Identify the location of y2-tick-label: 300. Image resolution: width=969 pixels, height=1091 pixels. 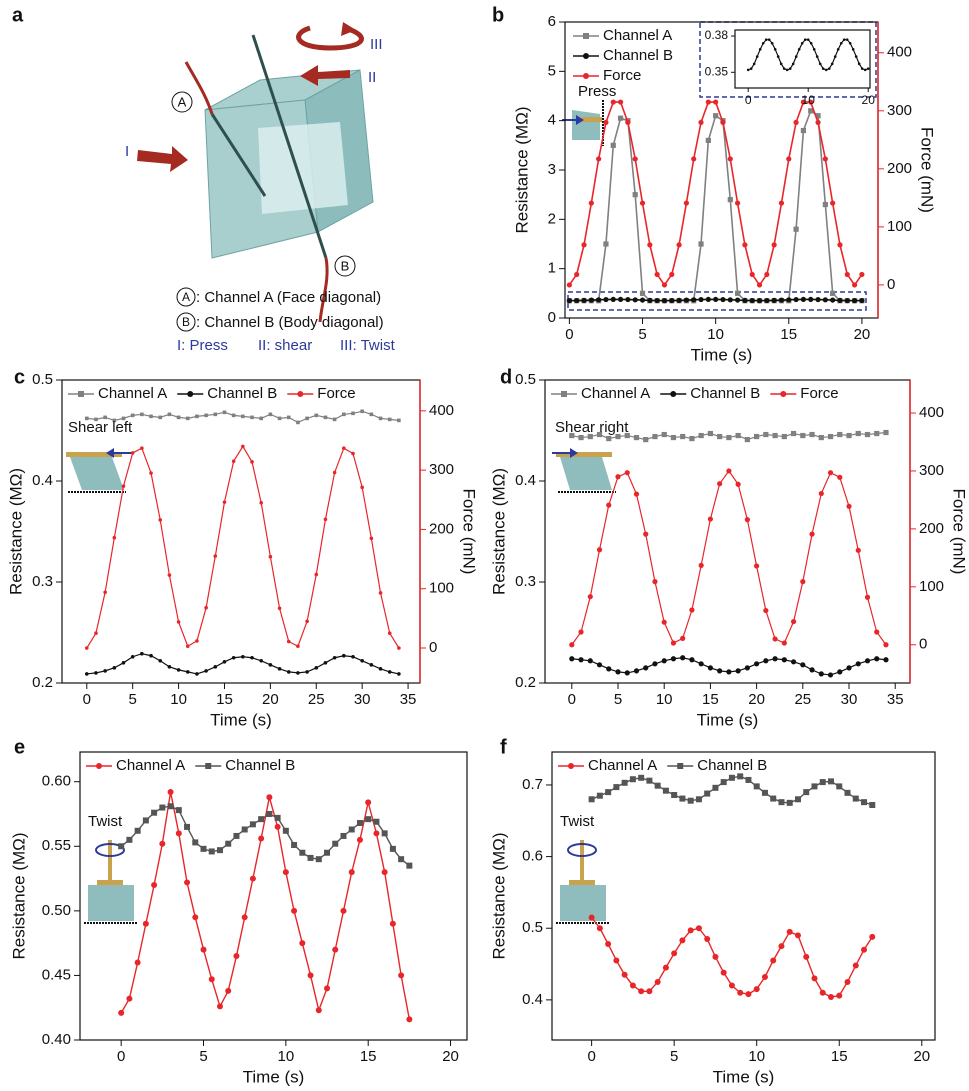
(899, 110).